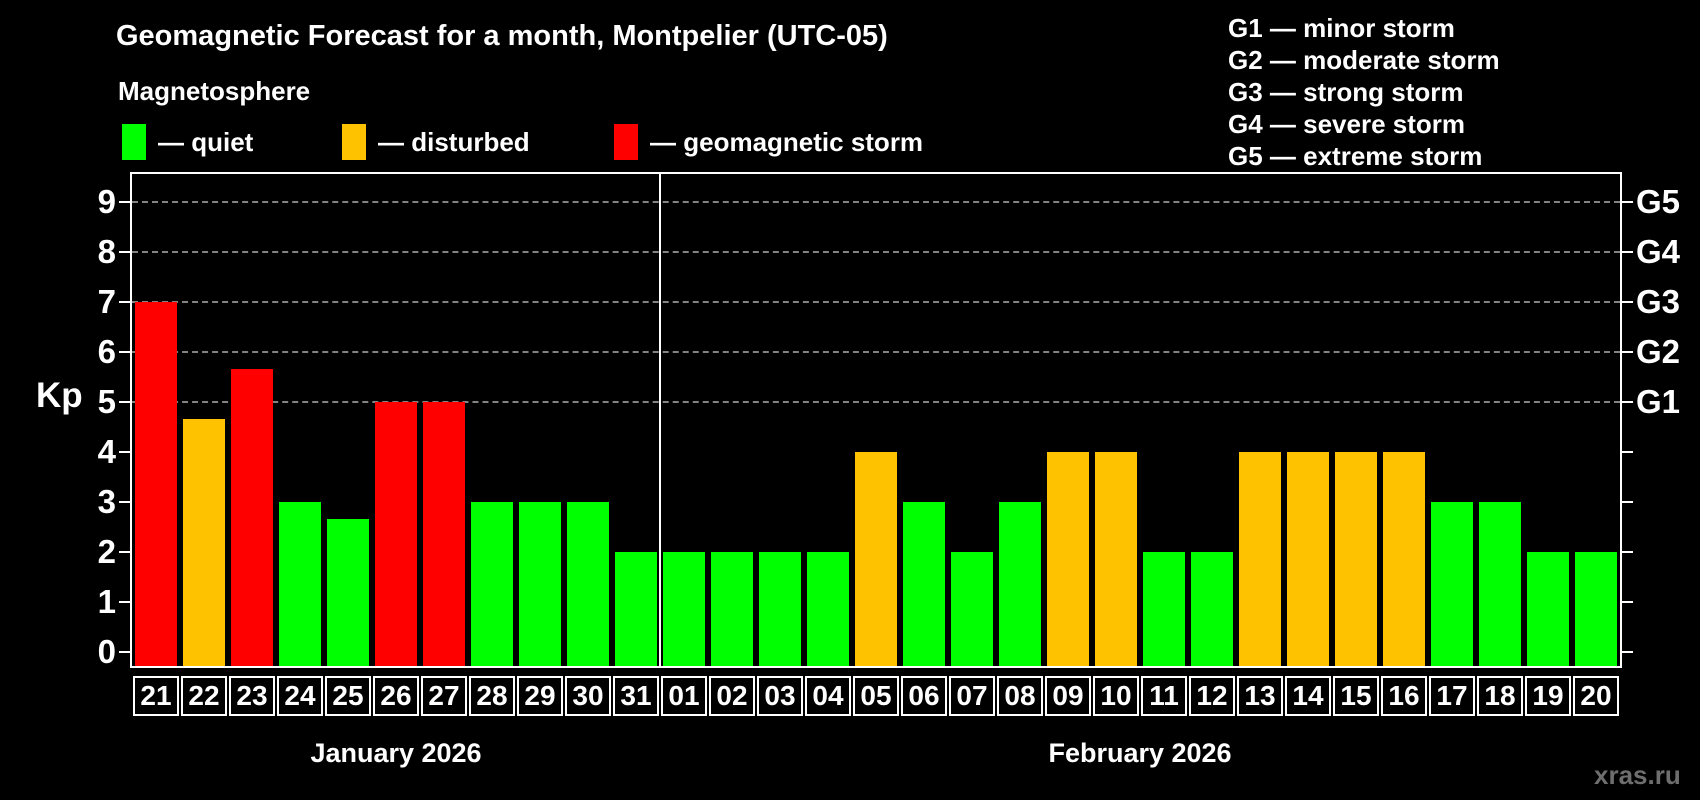  I want to click on y-tick-label-5: 5, so click(106, 401).